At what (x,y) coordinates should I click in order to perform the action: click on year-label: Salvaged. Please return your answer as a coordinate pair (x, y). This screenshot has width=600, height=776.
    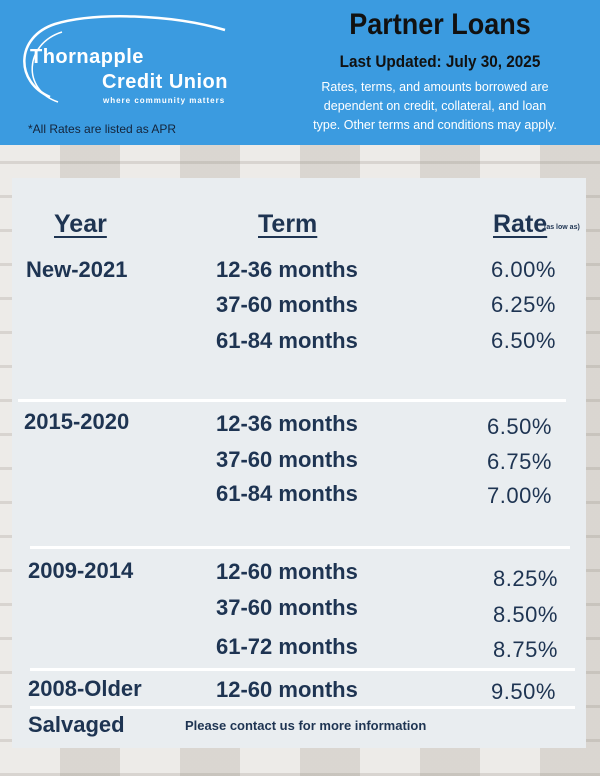
    Looking at the image, I should click on (76, 724).